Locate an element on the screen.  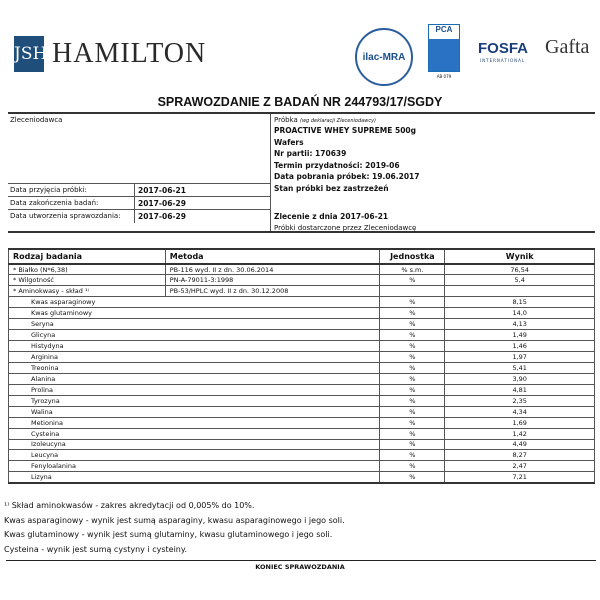
pca-code: AB 079 is located at coordinates (444, 76).